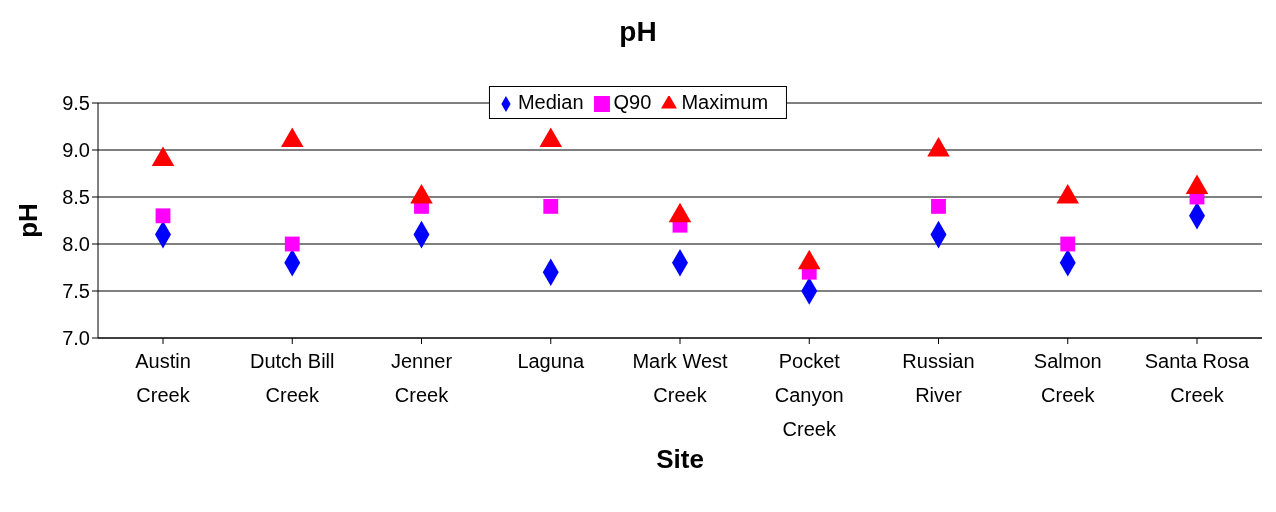  I want to click on chart-title: pH, so click(638, 32).